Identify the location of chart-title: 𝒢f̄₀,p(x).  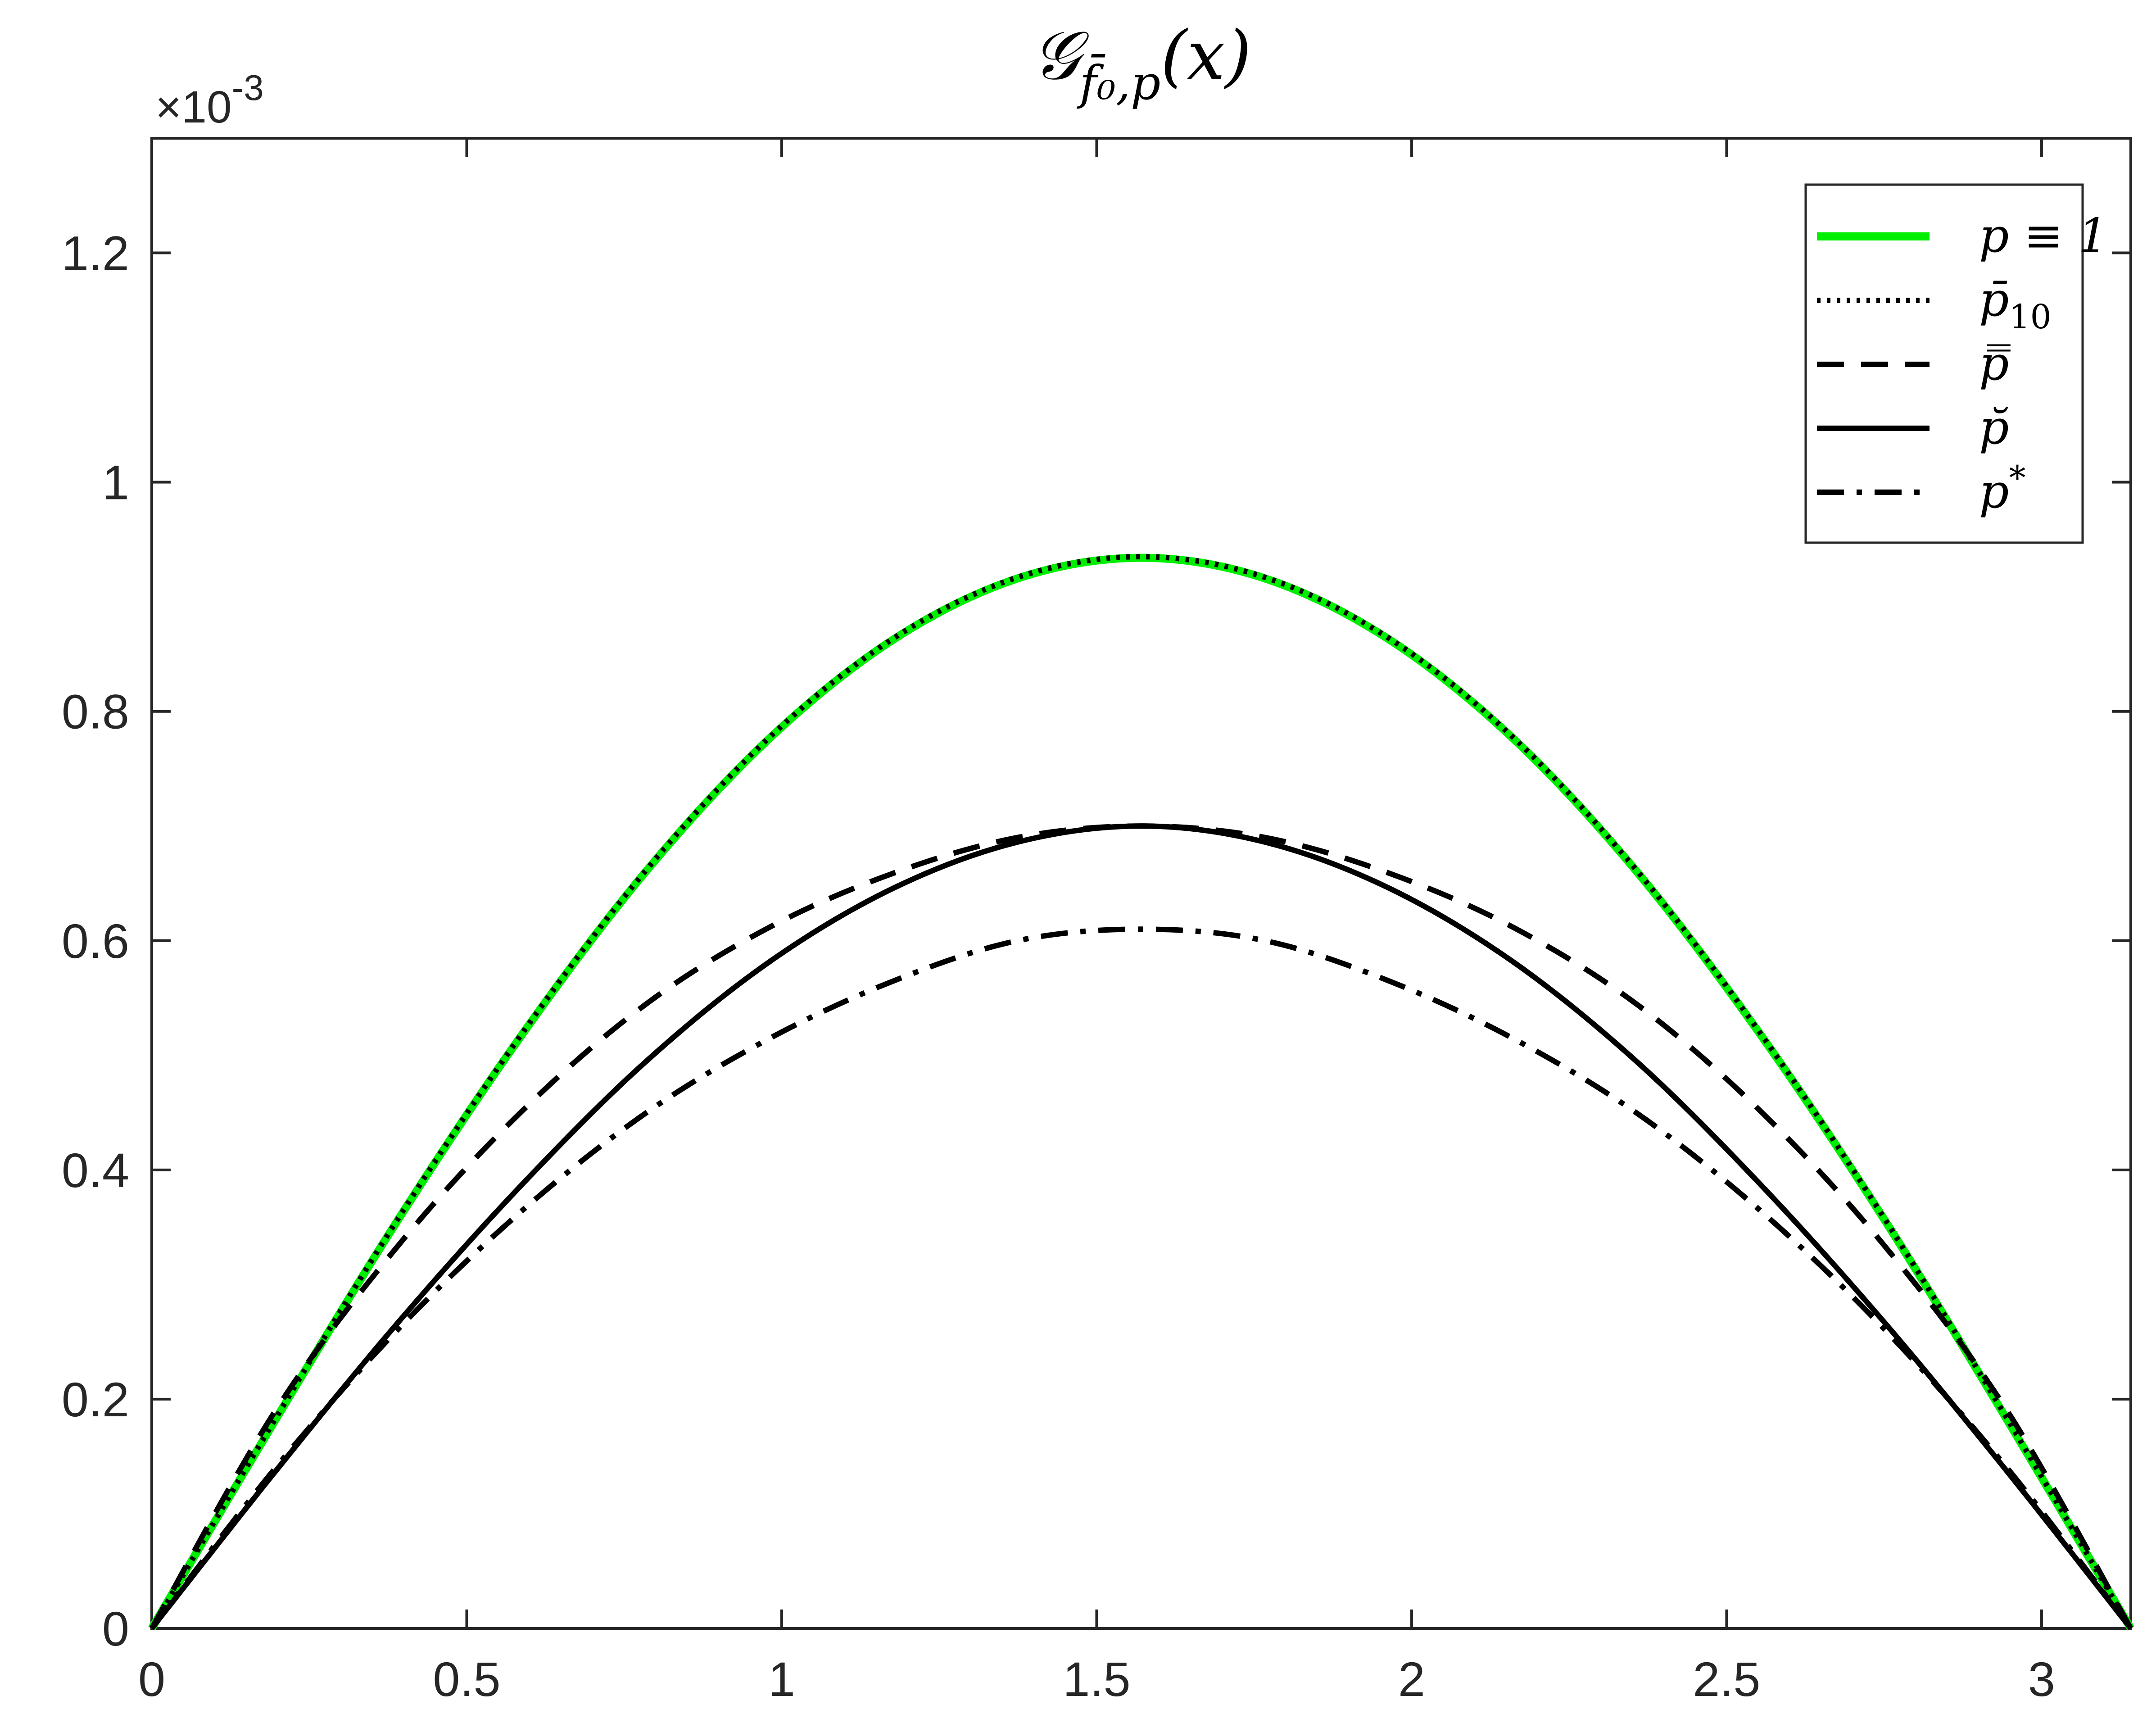
(1141, 63).